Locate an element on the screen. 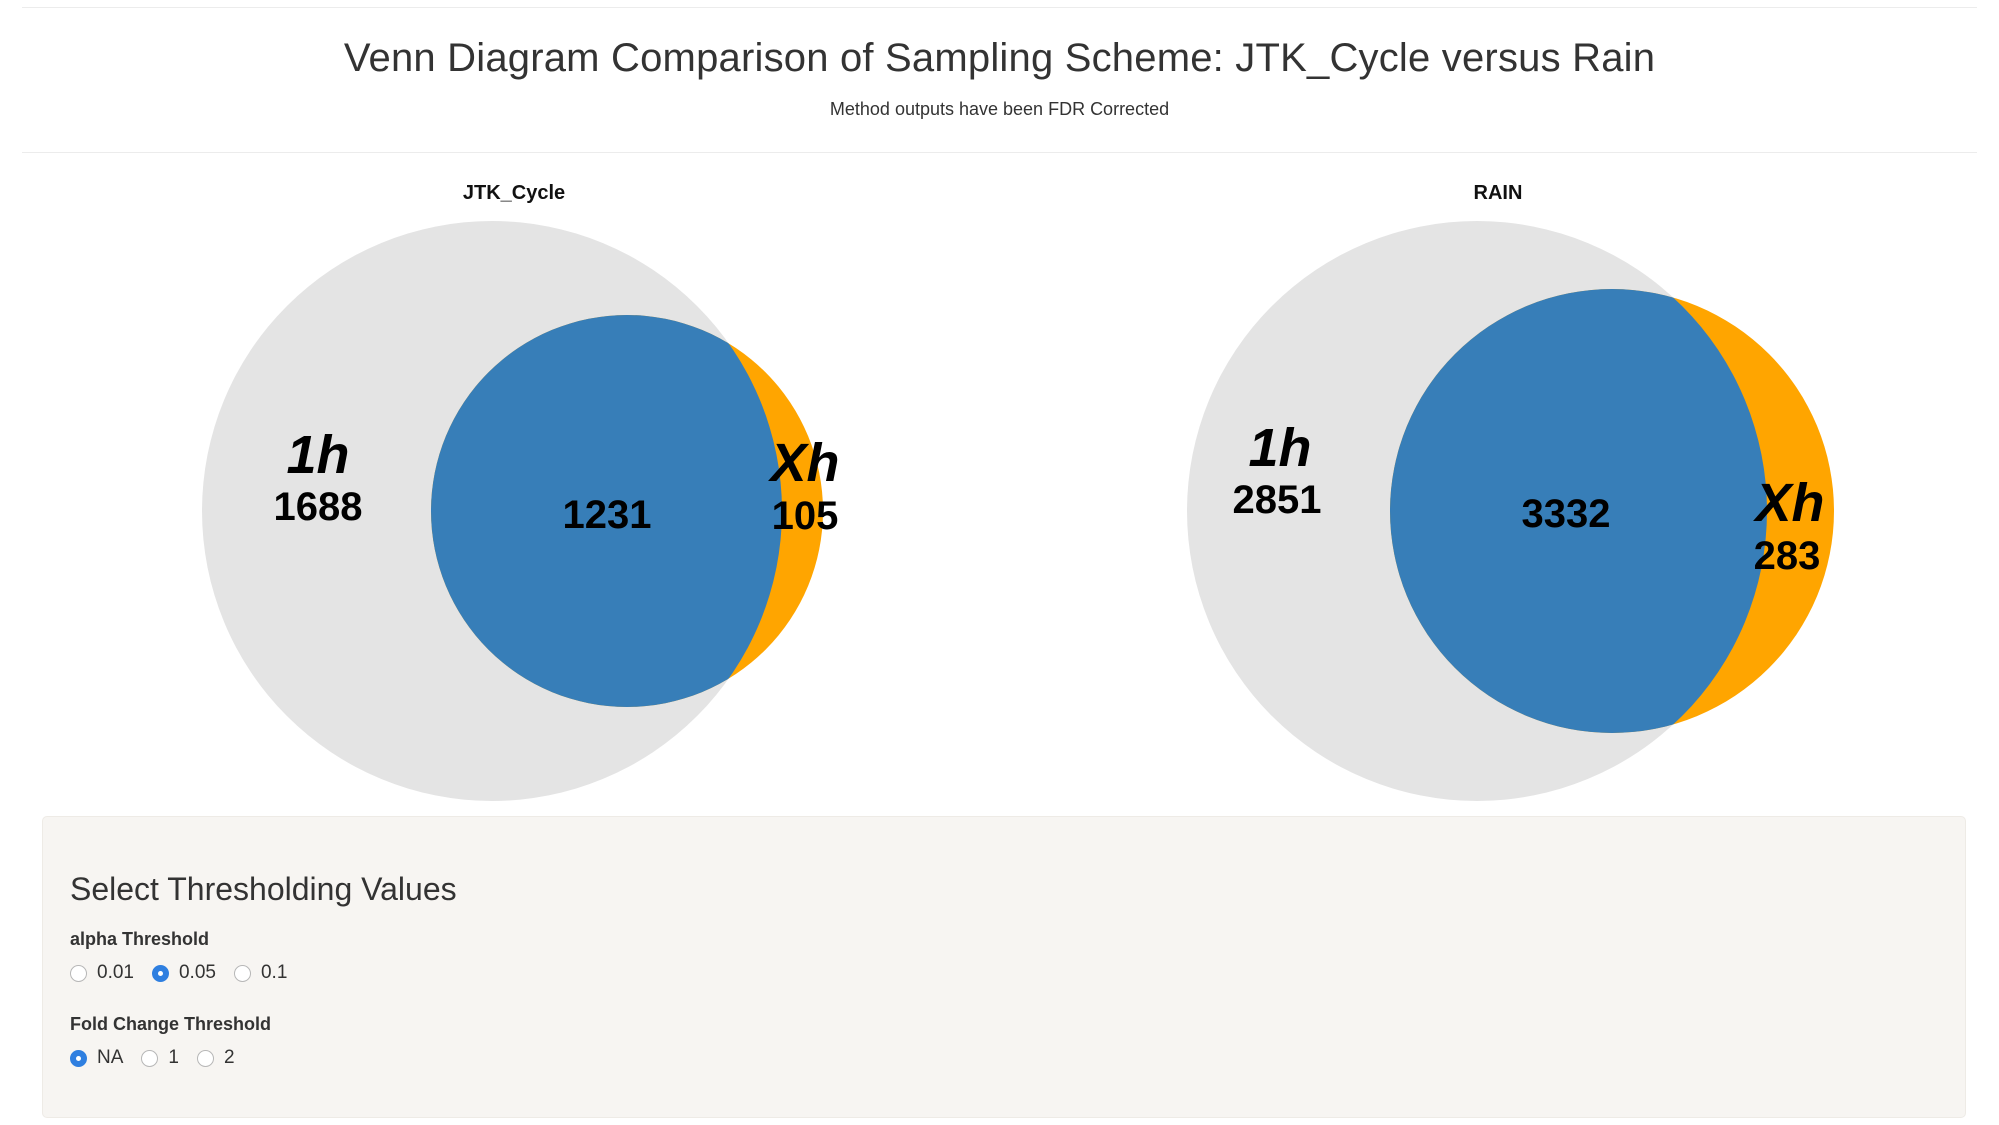  header-divider is located at coordinates (999, 152).